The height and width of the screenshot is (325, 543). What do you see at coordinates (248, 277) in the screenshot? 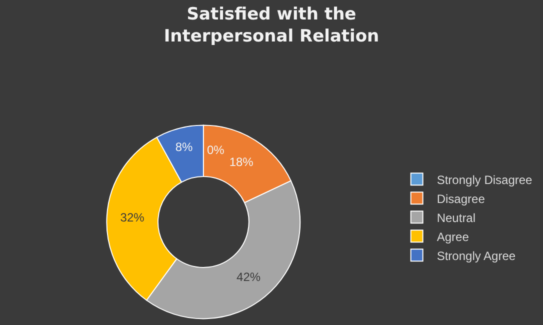
I see `data-label: 42%` at bounding box center [248, 277].